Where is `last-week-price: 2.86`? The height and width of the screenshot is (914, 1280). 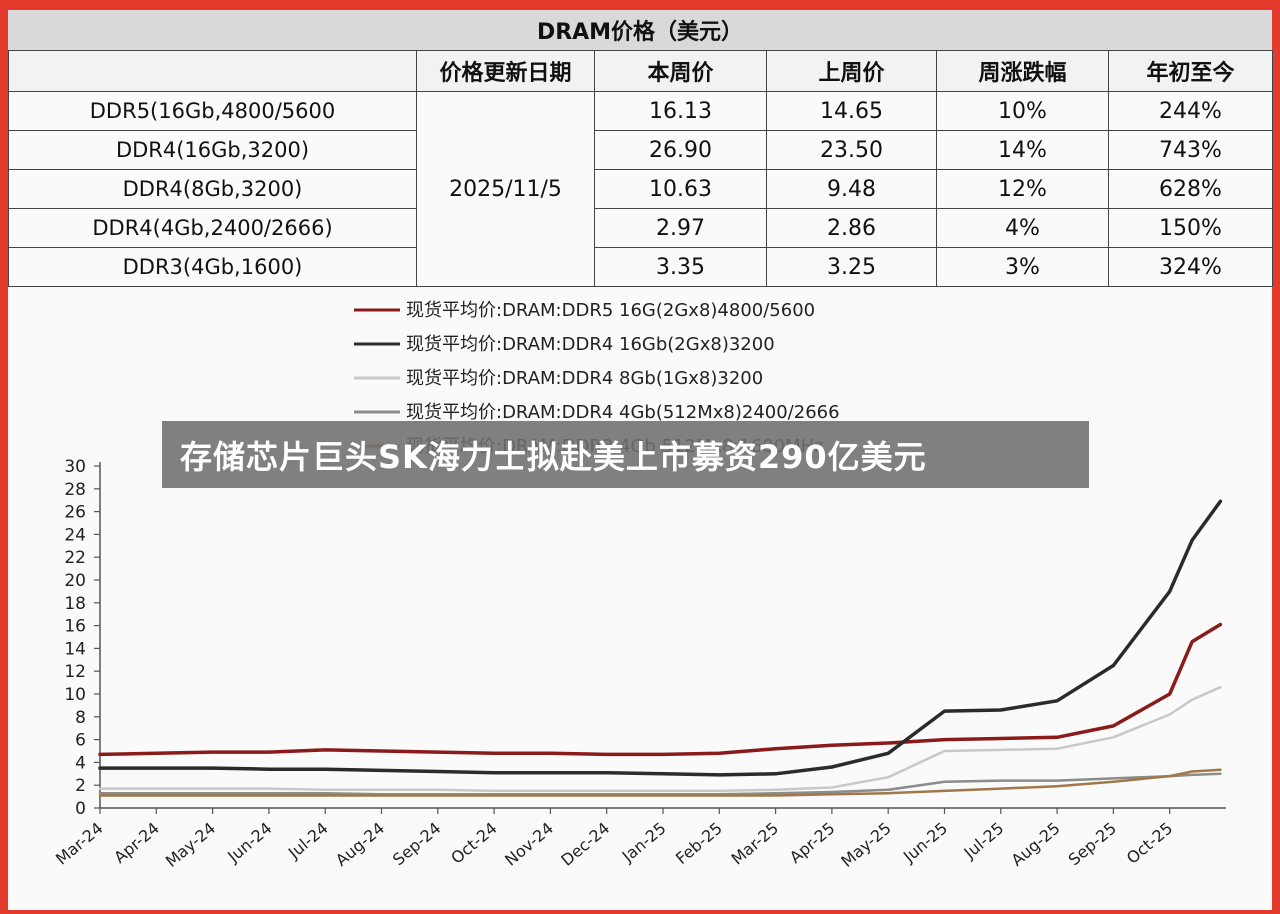 last-week-price: 2.86 is located at coordinates (851, 228).